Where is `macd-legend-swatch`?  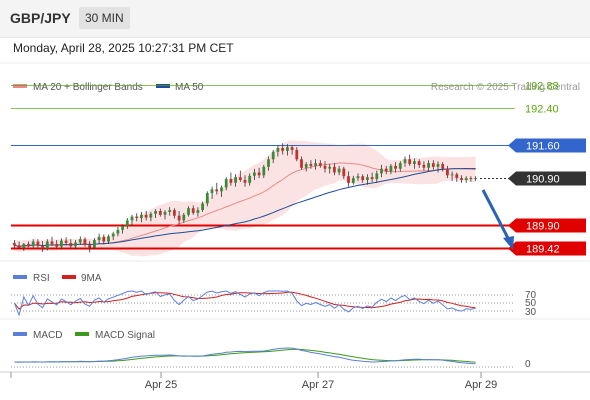
macd-legend-swatch is located at coordinates (20, 334).